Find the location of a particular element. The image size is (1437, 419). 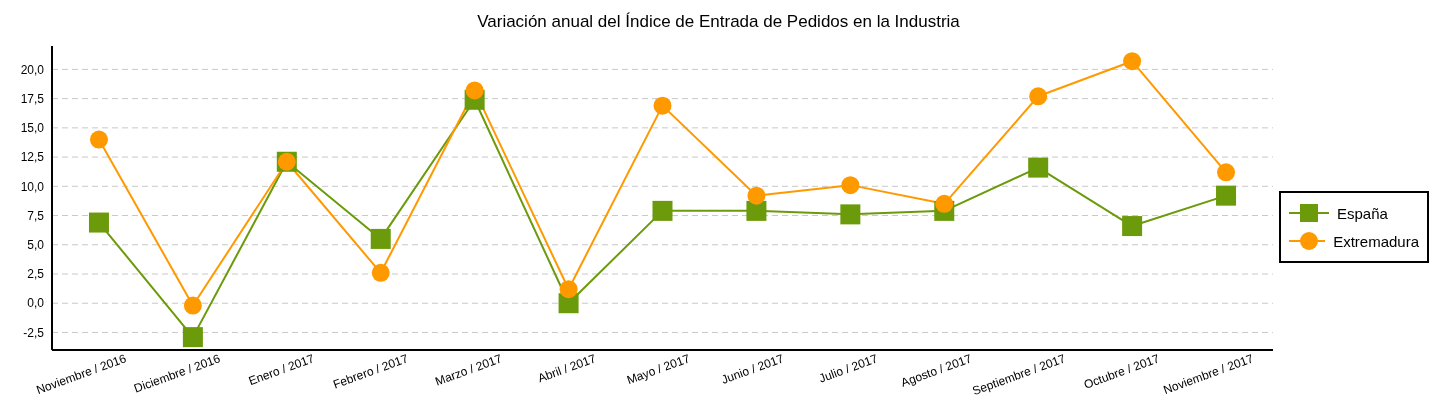

y-tick-label: 5,0 is located at coordinates (36, 245).